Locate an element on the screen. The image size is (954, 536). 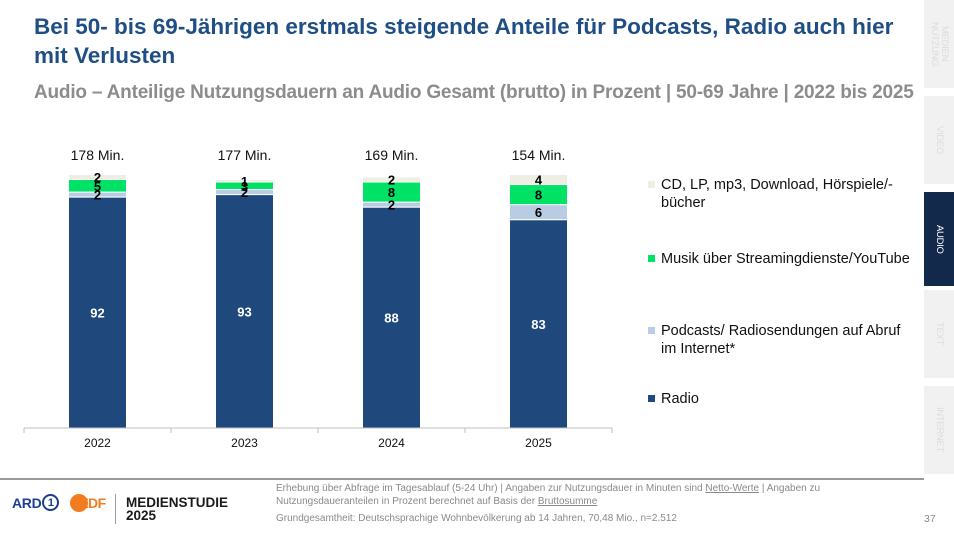
medienstudie-brand: MEDIENSTUDIE 2025 is located at coordinates (177, 509).